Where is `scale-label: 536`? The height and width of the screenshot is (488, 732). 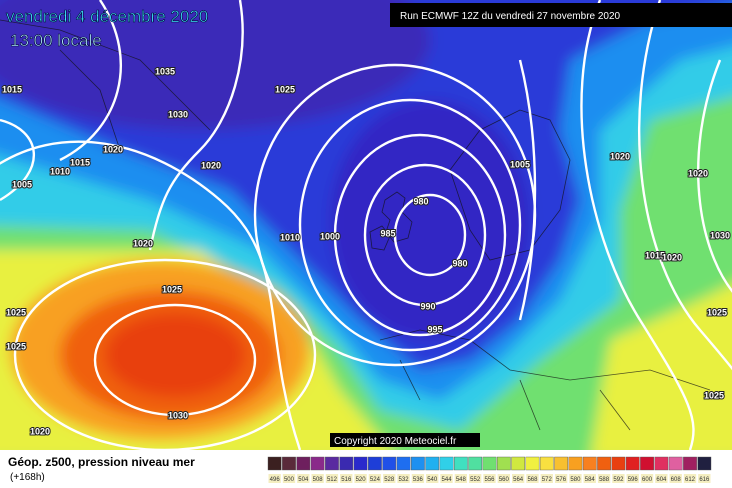
scale-label: 536 is located at coordinates (418, 480).